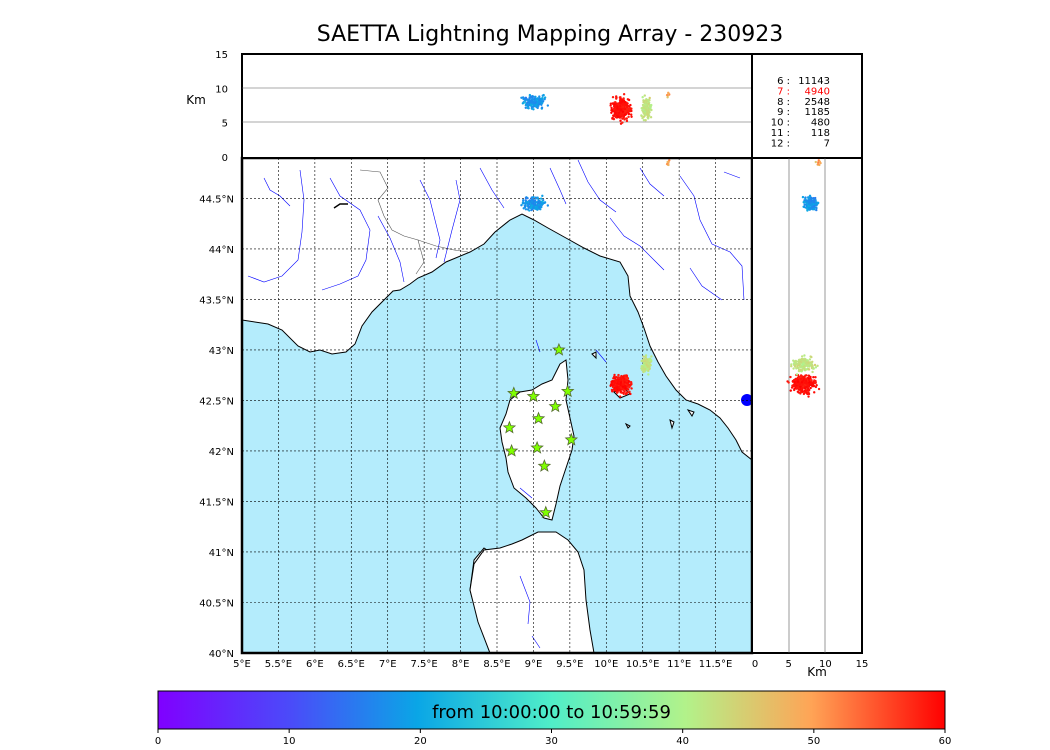  I want to click on colorbar-tick-label: 60, so click(945, 741).